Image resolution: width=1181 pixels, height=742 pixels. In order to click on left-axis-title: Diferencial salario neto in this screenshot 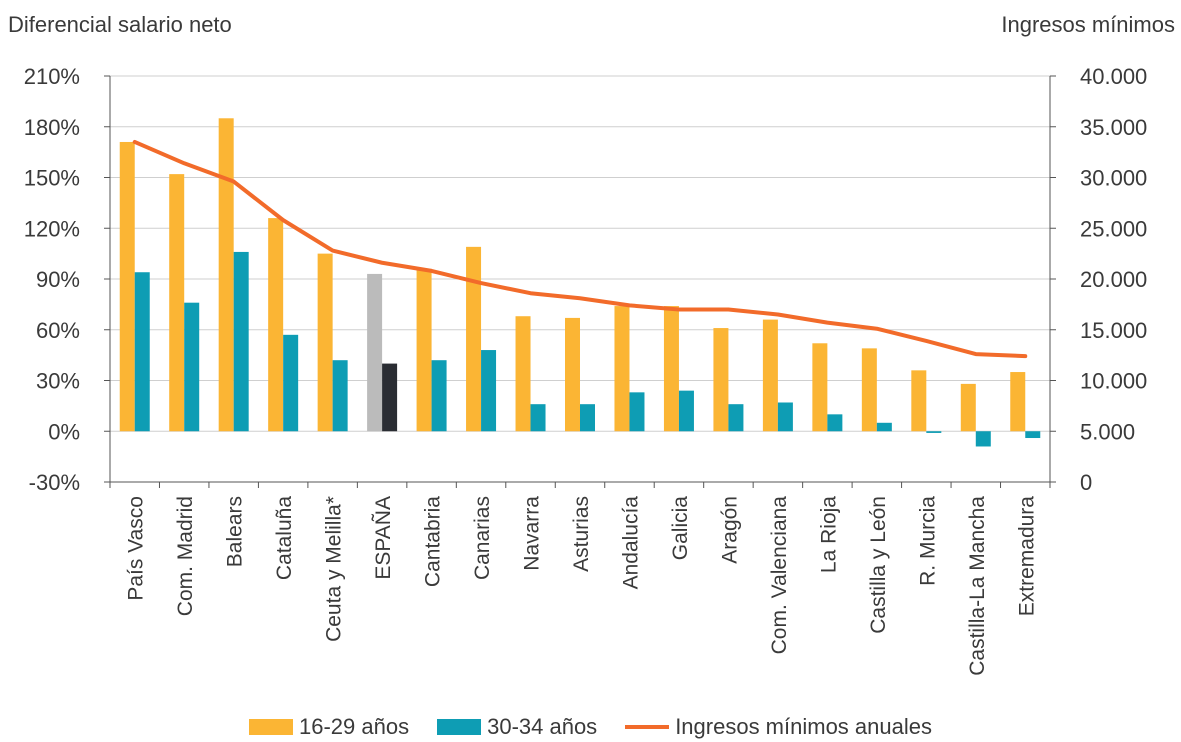, I will do `click(120, 24)`.